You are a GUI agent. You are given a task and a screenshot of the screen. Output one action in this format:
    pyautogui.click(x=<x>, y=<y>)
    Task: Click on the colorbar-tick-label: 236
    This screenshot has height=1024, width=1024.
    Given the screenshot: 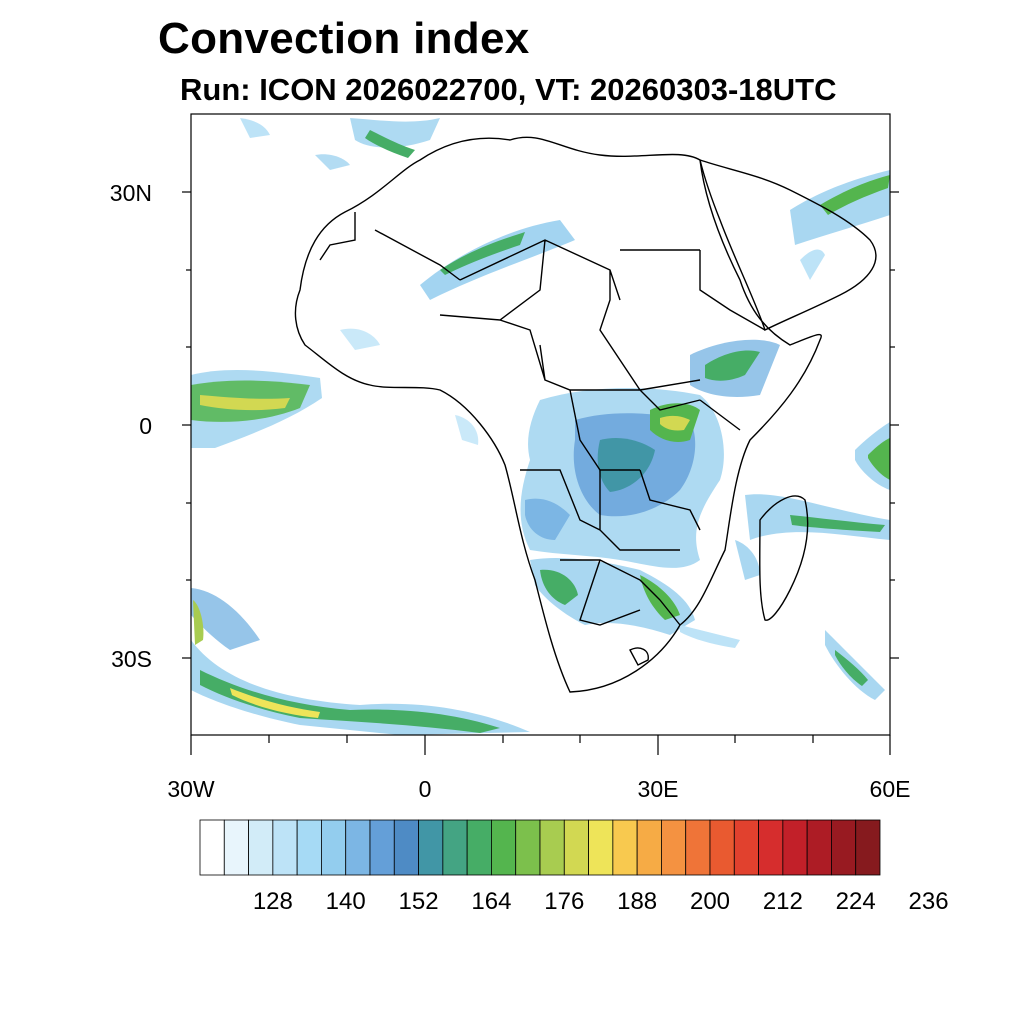 What is the action you would take?
    pyautogui.click(x=928, y=901)
    